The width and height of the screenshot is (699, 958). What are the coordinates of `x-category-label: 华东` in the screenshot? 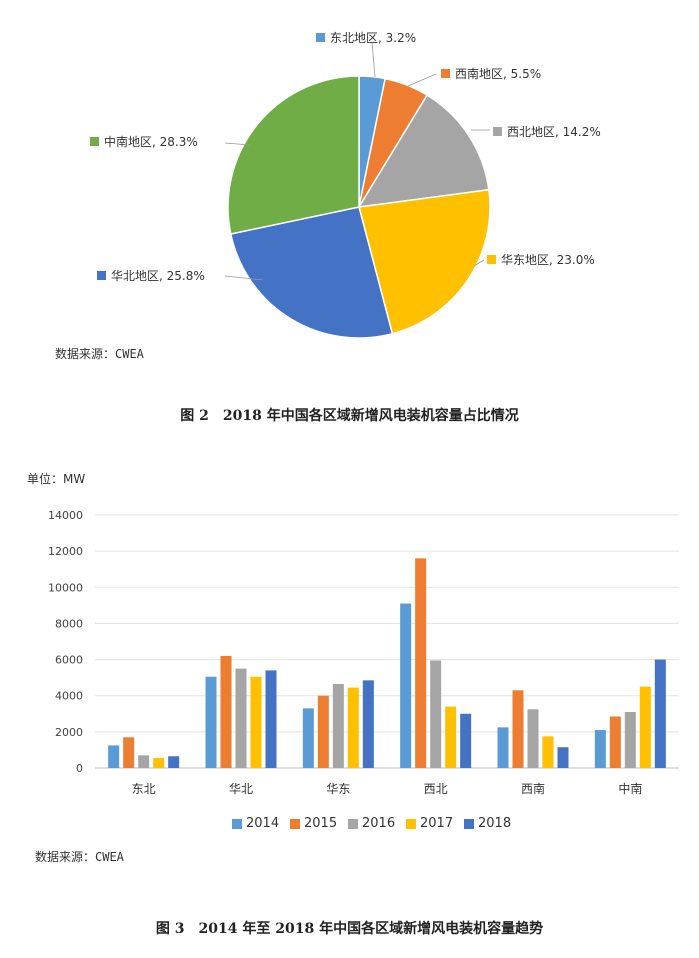 It's located at (338, 789).